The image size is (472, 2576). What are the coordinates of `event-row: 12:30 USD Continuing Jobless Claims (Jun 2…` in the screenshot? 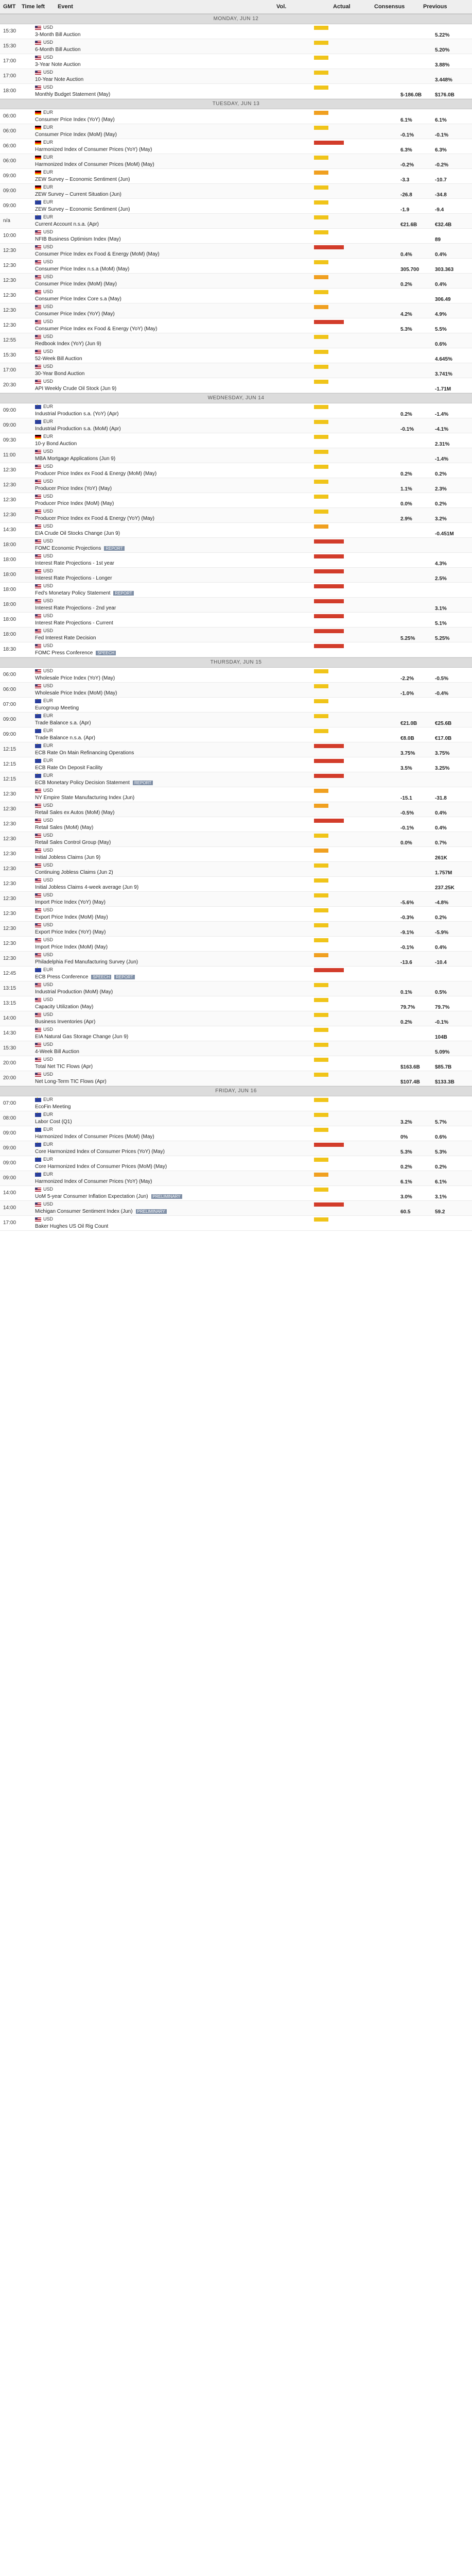 It's located at (236, 870).